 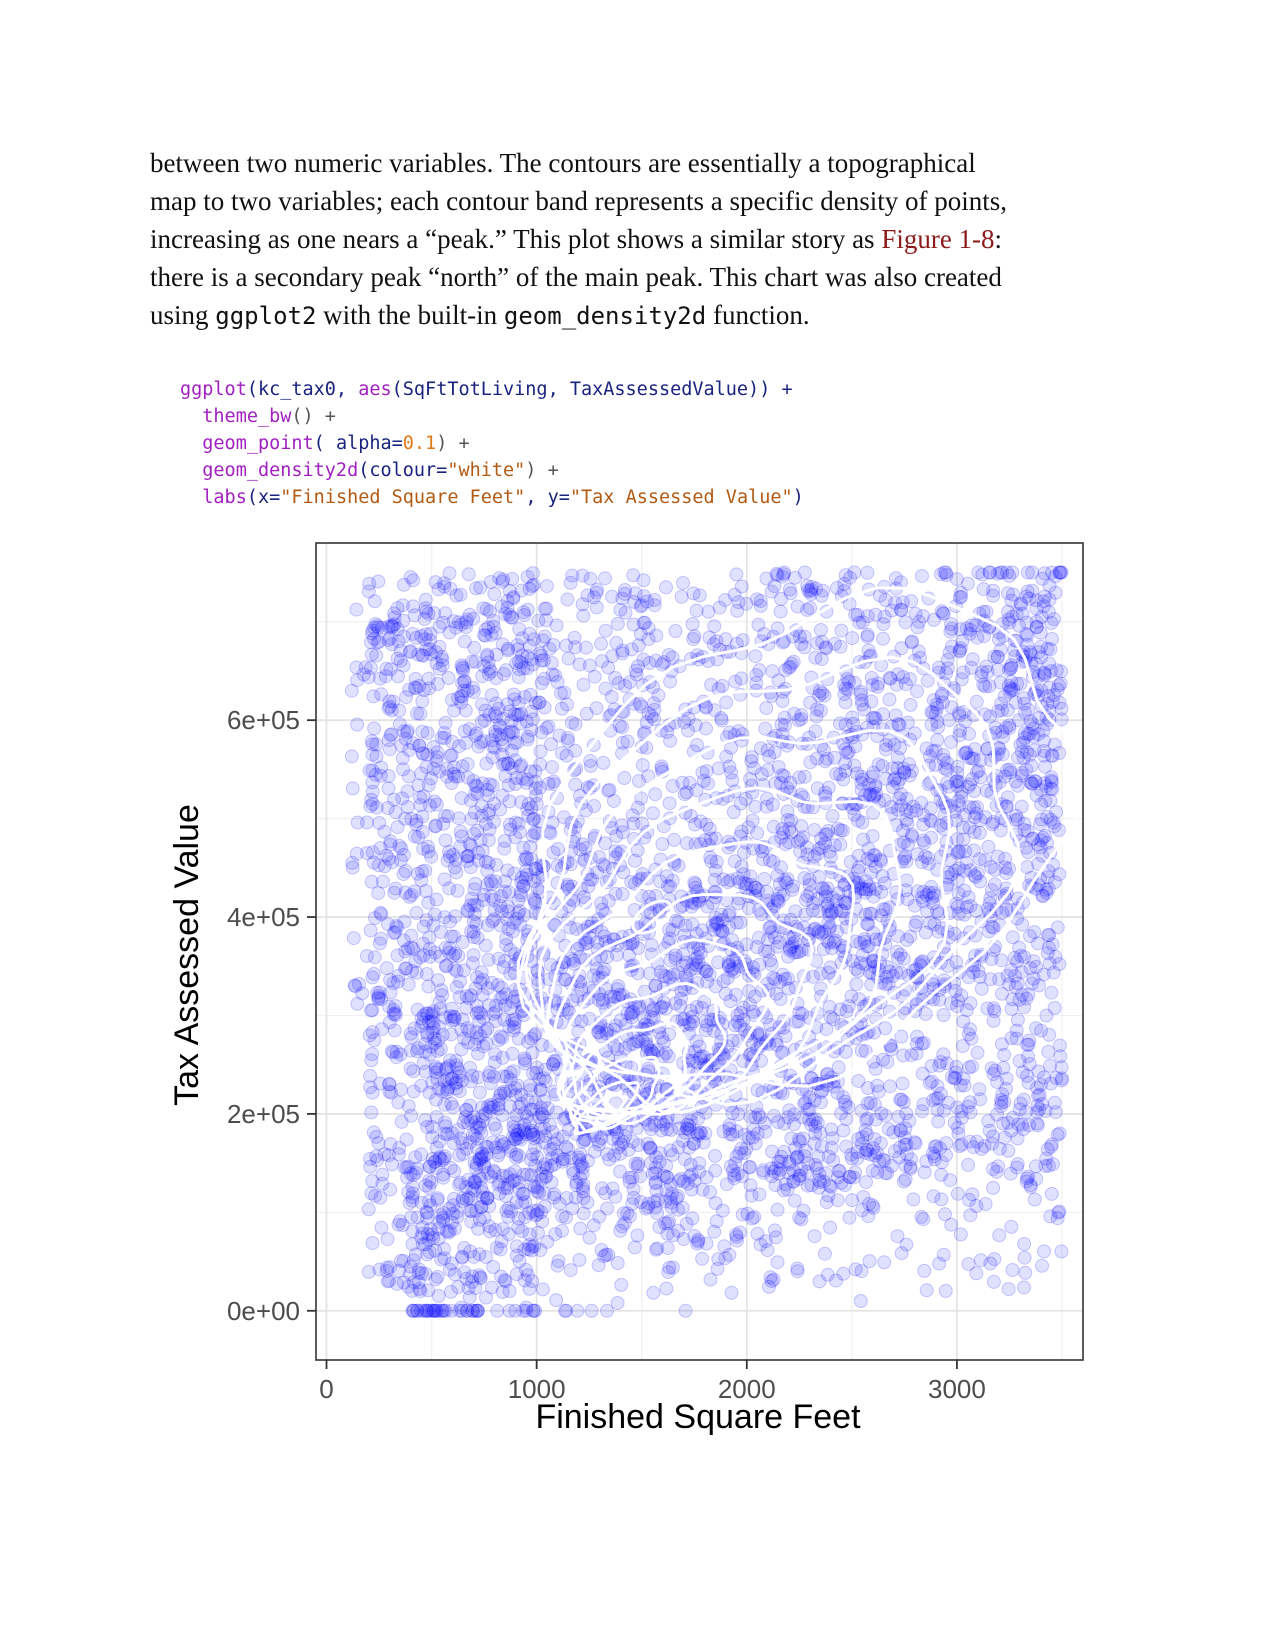 What do you see at coordinates (302, 389) in the screenshot?
I see `code-token: (kc_tax0,` at bounding box center [302, 389].